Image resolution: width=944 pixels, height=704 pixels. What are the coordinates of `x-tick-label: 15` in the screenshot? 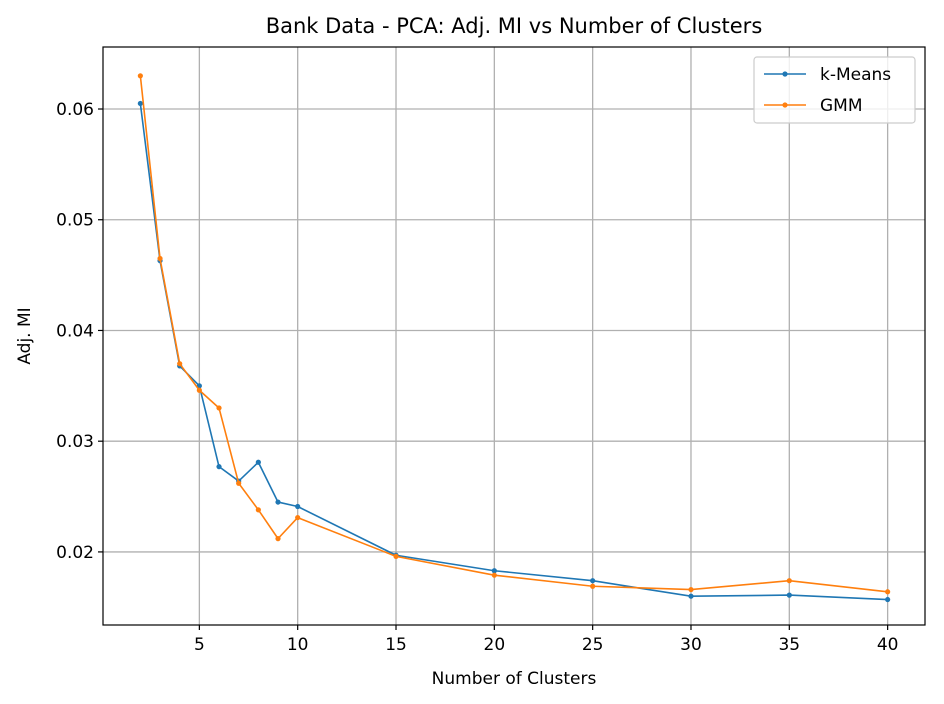 It's located at (396, 645).